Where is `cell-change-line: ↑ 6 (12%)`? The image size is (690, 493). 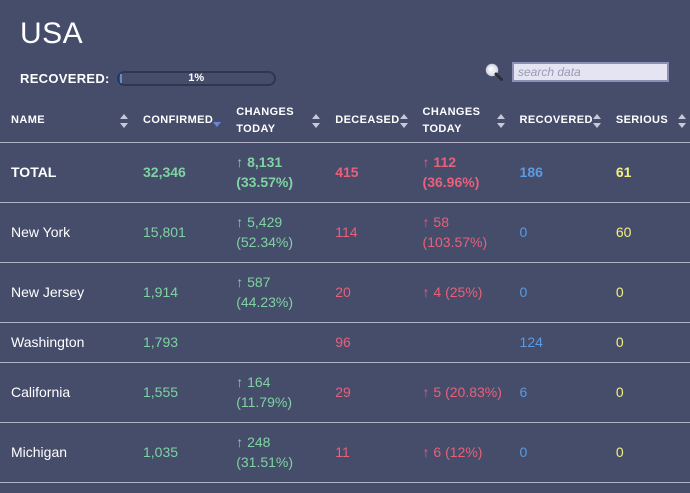 cell-change-line: ↑ 6 (12%) is located at coordinates (452, 452).